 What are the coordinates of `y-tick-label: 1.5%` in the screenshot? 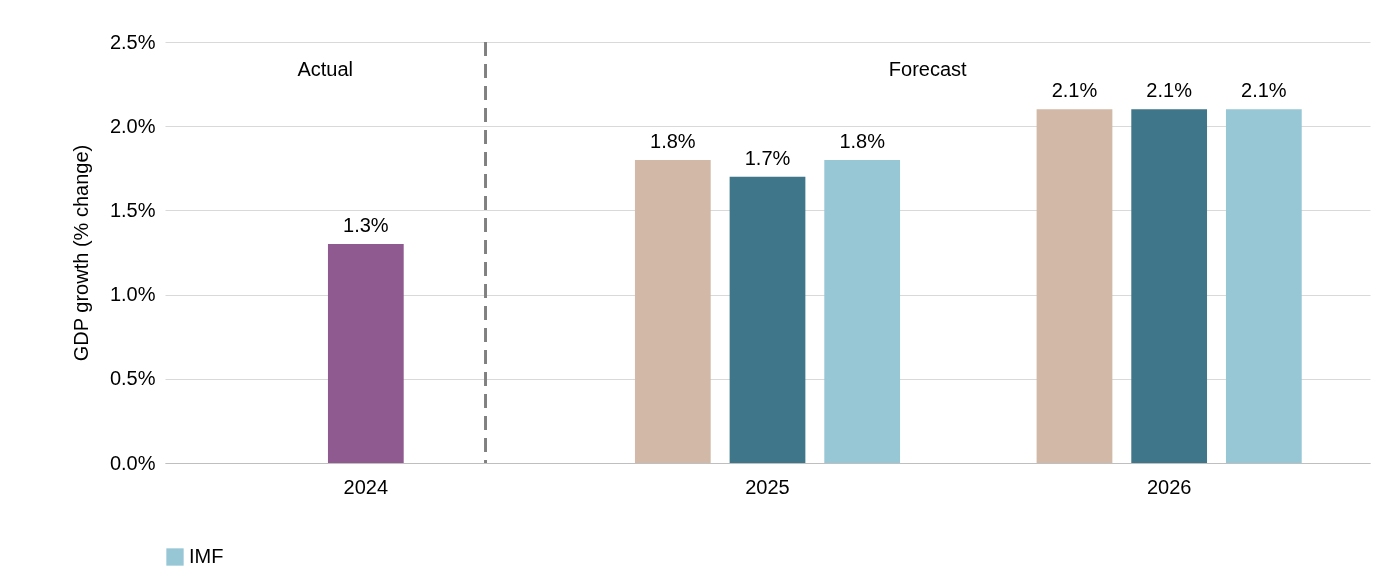 It's located at (132, 209).